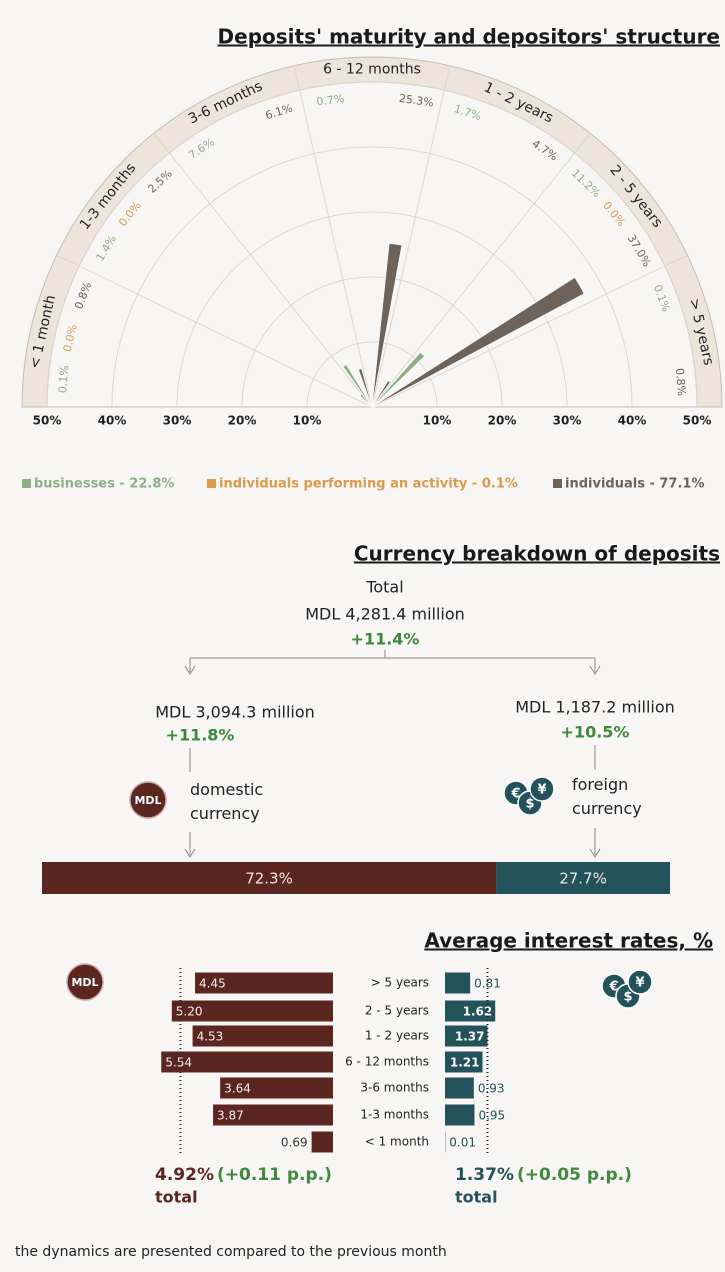 The height and width of the screenshot is (1272, 725). I want to click on value-label: 4.53, so click(210, 1037).